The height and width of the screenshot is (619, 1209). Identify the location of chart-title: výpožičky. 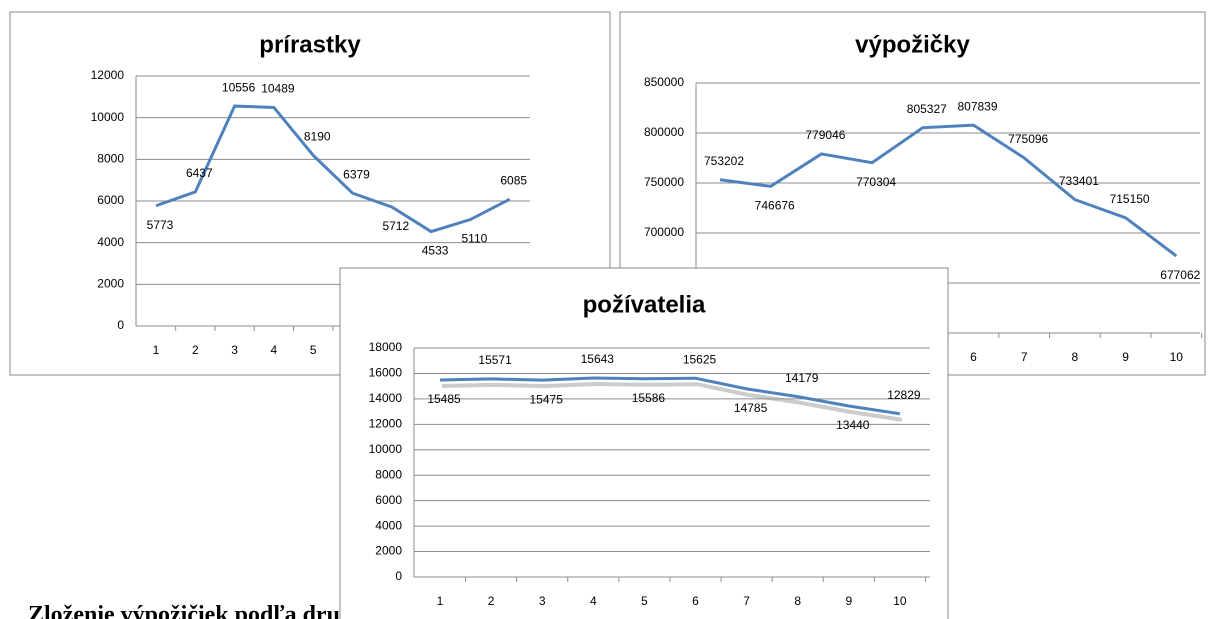
(912, 44).